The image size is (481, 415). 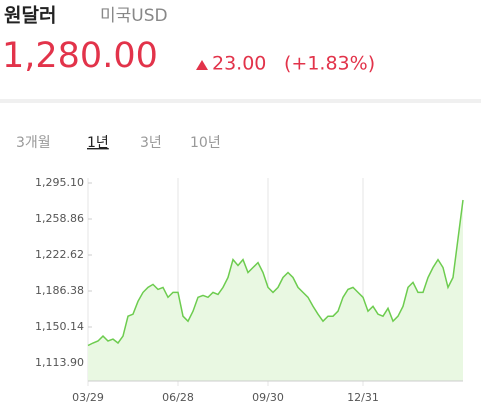 I want to click on x-tick-label: 03/29, so click(x=88, y=397).